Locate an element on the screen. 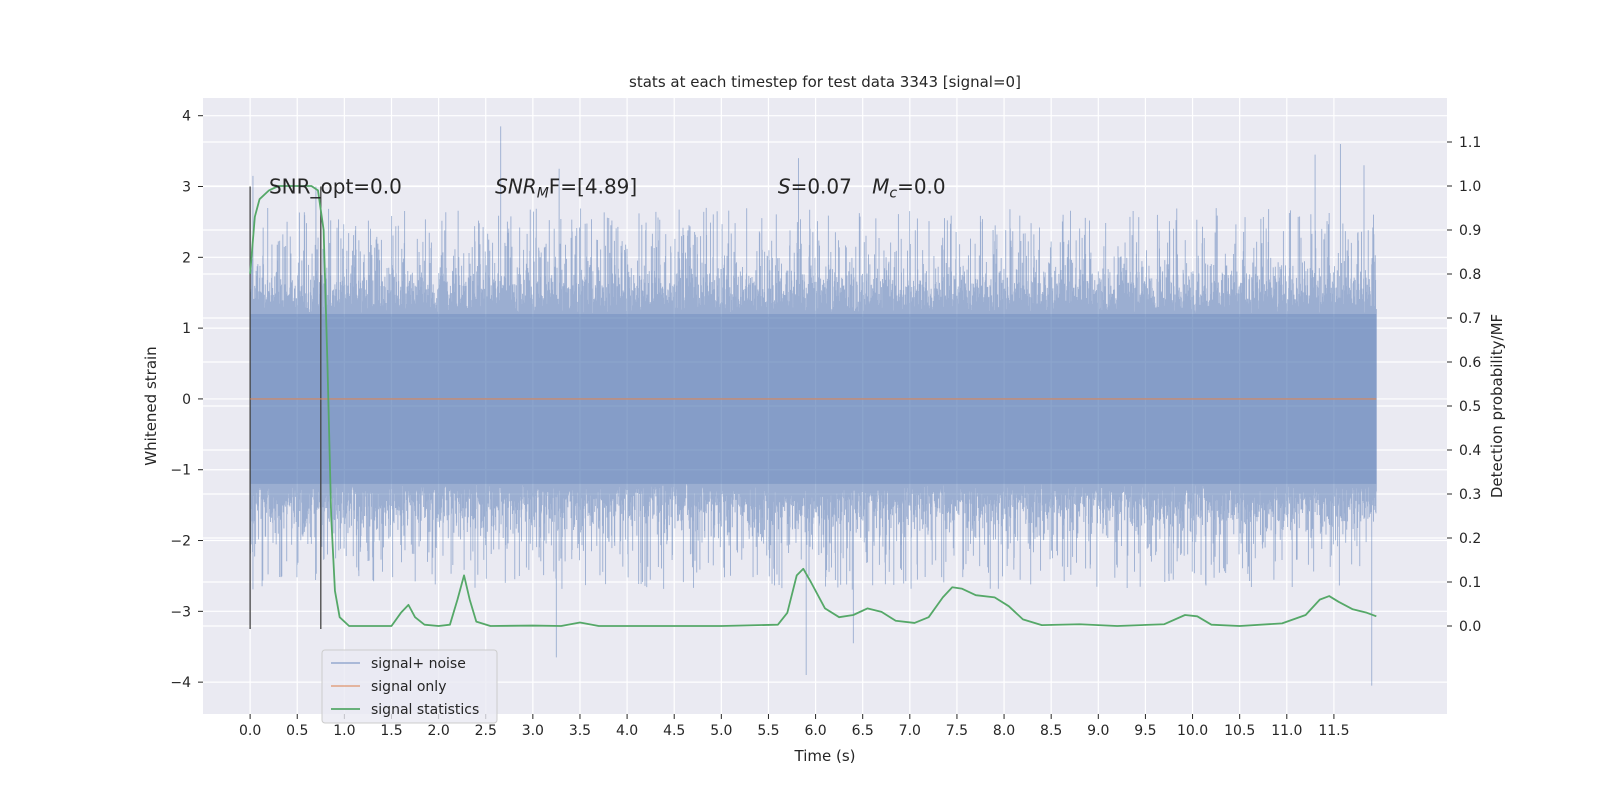  x-tick-label: 2.5 is located at coordinates (486, 731).